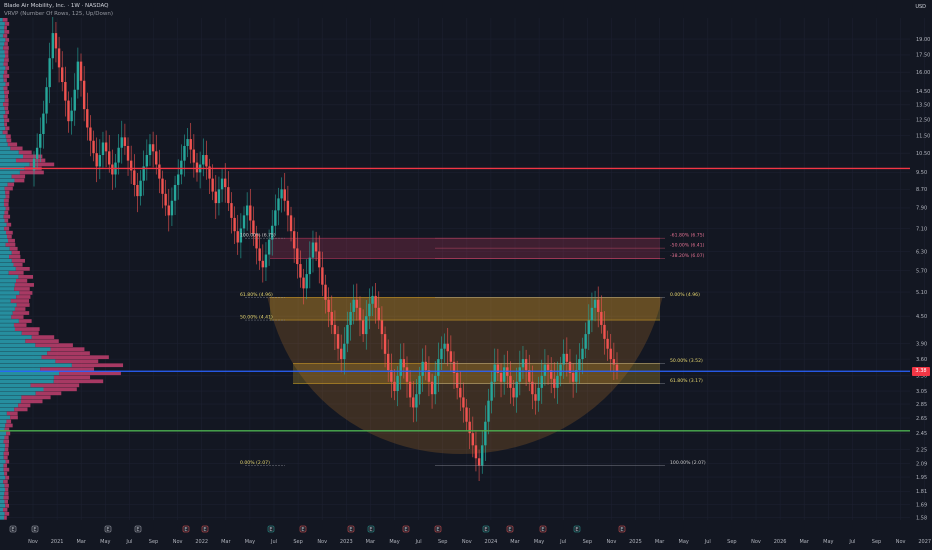  What do you see at coordinates (255, 463) in the screenshot?
I see `fib-left-label: 0.00% (2.07)` at bounding box center [255, 463].